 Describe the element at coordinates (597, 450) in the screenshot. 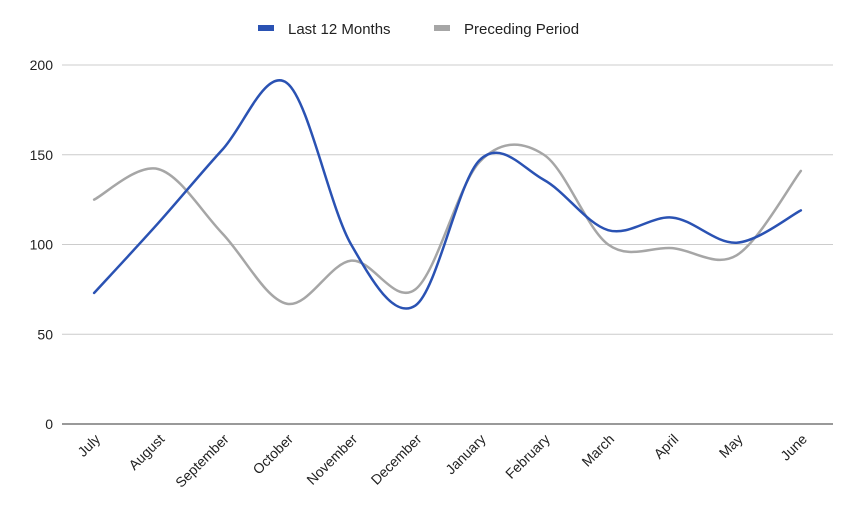

I see `x-tick-label: March` at that location.